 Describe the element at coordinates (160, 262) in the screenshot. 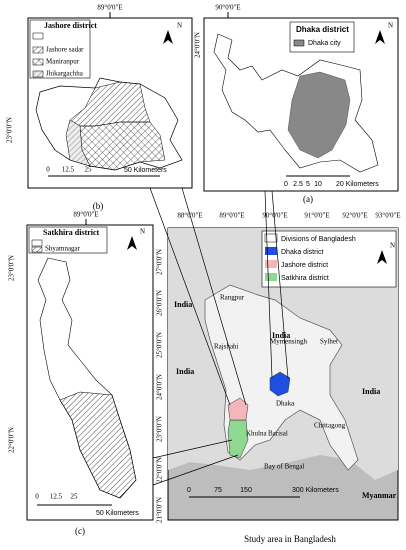

I see `lat-label: 27°0'0"N` at that location.